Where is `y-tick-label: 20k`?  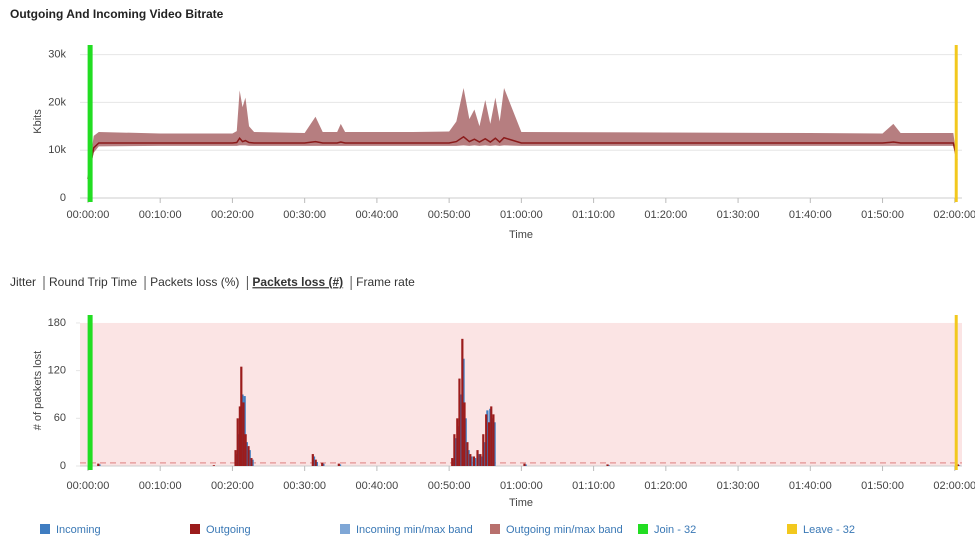 y-tick-label: 20k is located at coordinates (57, 102).